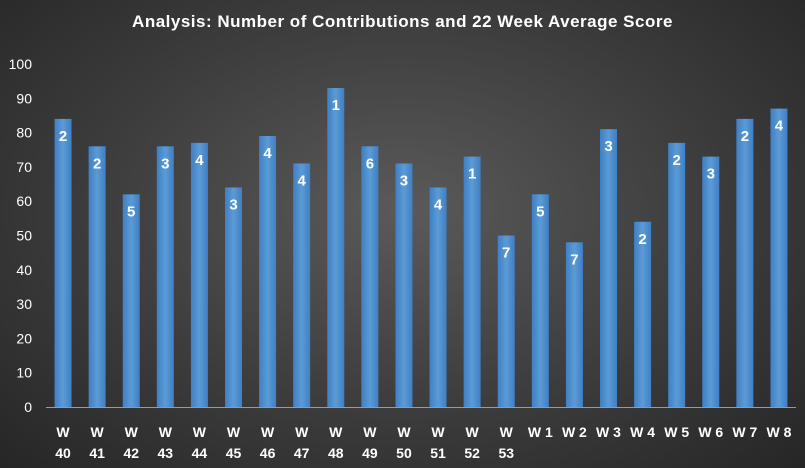  Describe the element at coordinates (268, 453) in the screenshot. I see `x-tick-label: 46` at that location.